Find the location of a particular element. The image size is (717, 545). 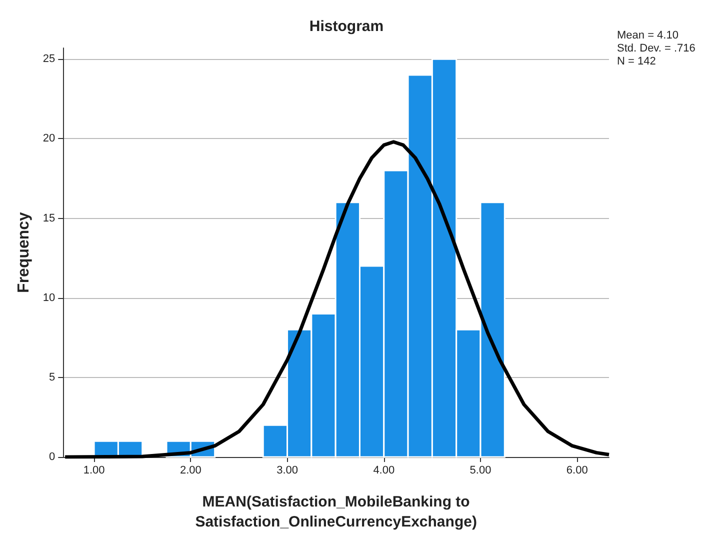

x-tick-label: 2.00 is located at coordinates (191, 470).